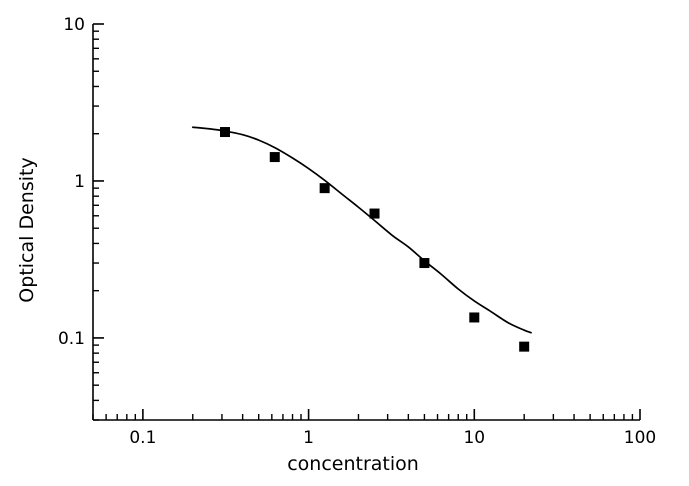  Describe the element at coordinates (353, 464) in the screenshot. I see `x-axis-title: concentration` at that location.